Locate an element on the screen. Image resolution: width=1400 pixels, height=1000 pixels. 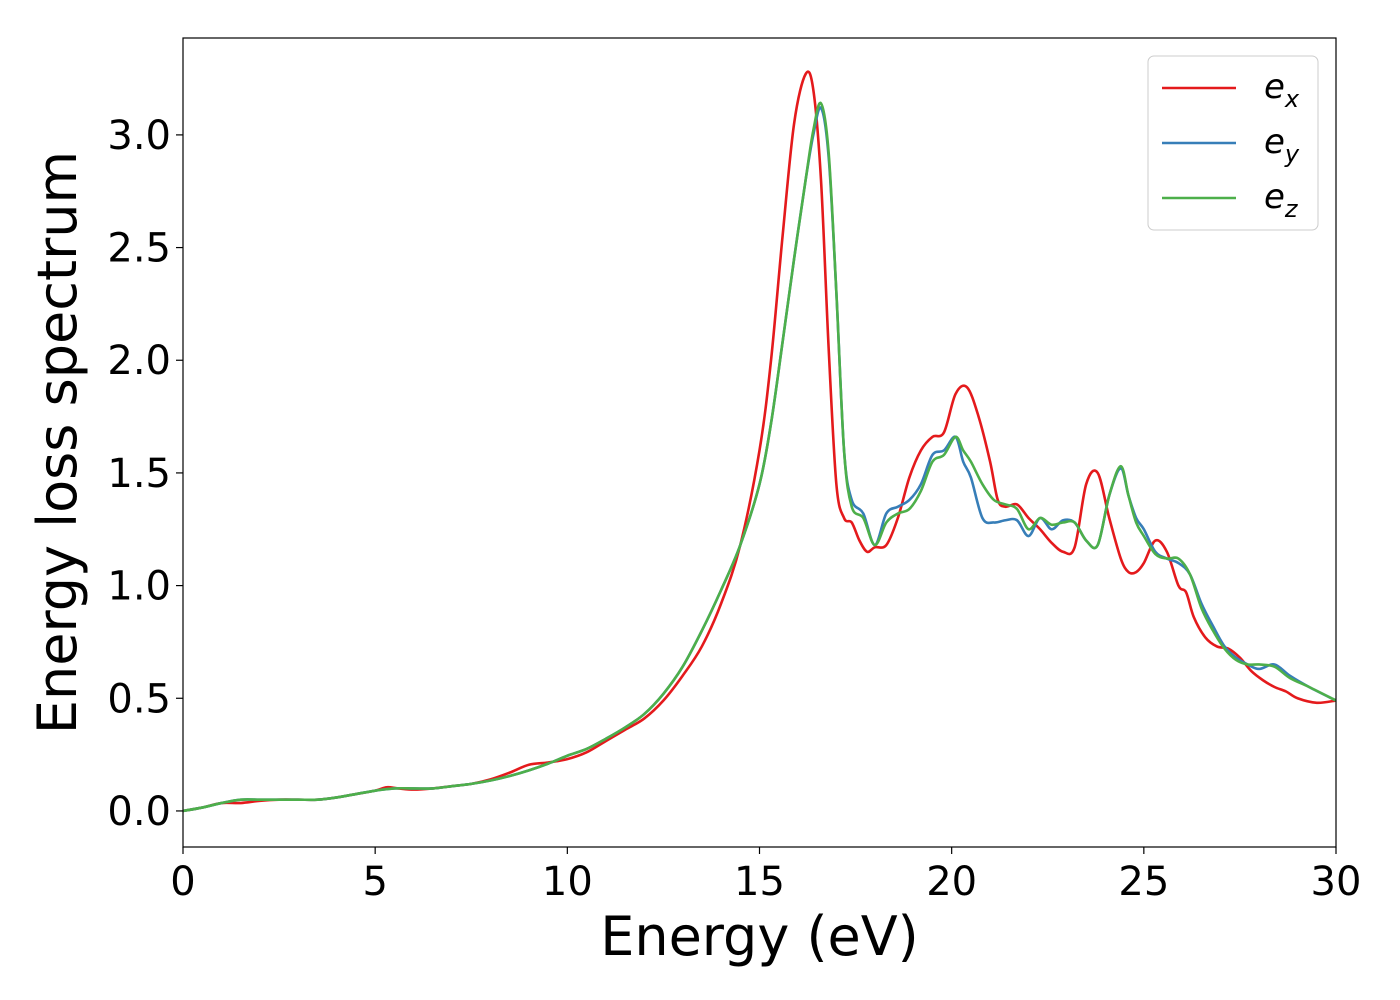
y-tick-label: 2.5 is located at coordinates (139, 249).